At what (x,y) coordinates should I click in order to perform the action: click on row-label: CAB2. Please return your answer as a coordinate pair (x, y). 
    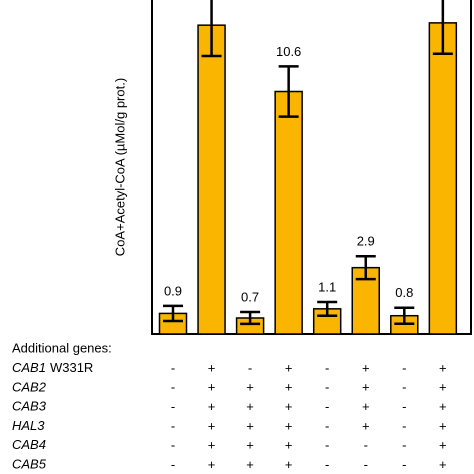
    Looking at the image, I should click on (29, 387).